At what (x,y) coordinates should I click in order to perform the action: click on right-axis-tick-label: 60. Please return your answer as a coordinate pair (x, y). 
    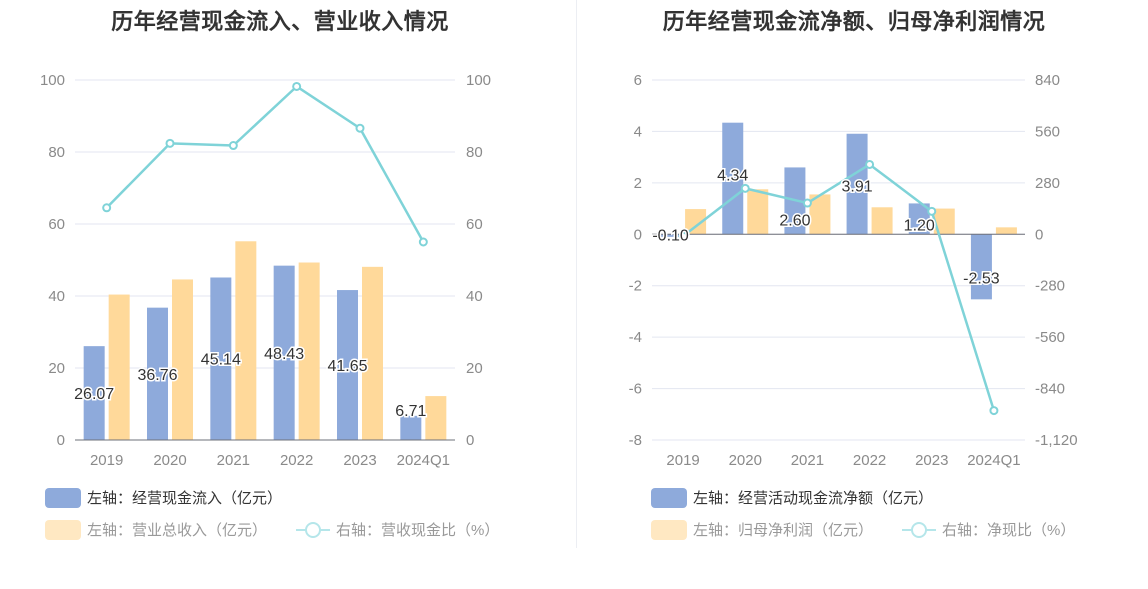
    Looking at the image, I should click on (474, 224).